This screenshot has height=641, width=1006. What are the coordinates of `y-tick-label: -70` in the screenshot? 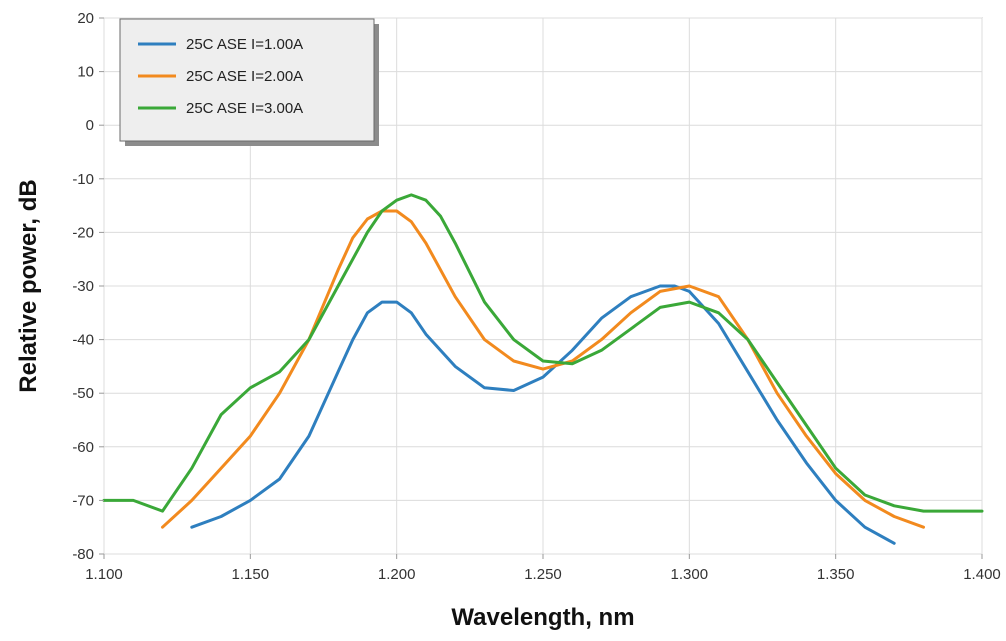 It's located at (83, 500).